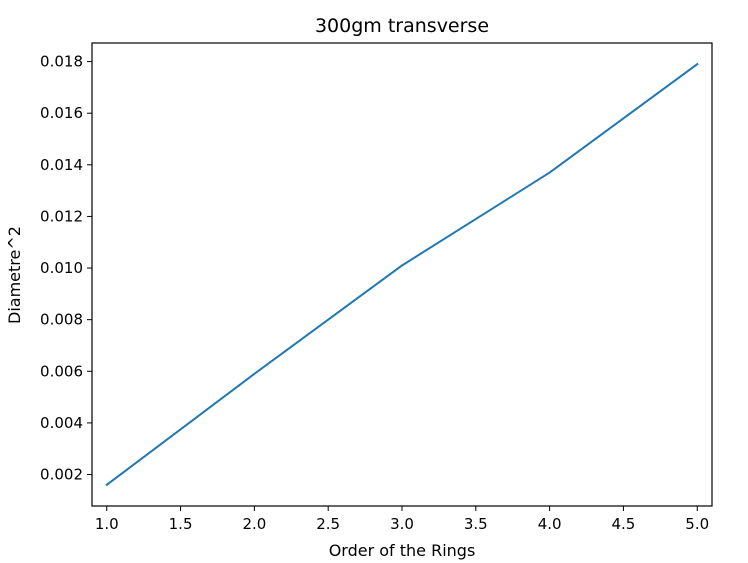 The width and height of the screenshot is (748, 563). What do you see at coordinates (550, 524) in the screenshot?
I see `x-tick-label: 4.0` at bounding box center [550, 524].